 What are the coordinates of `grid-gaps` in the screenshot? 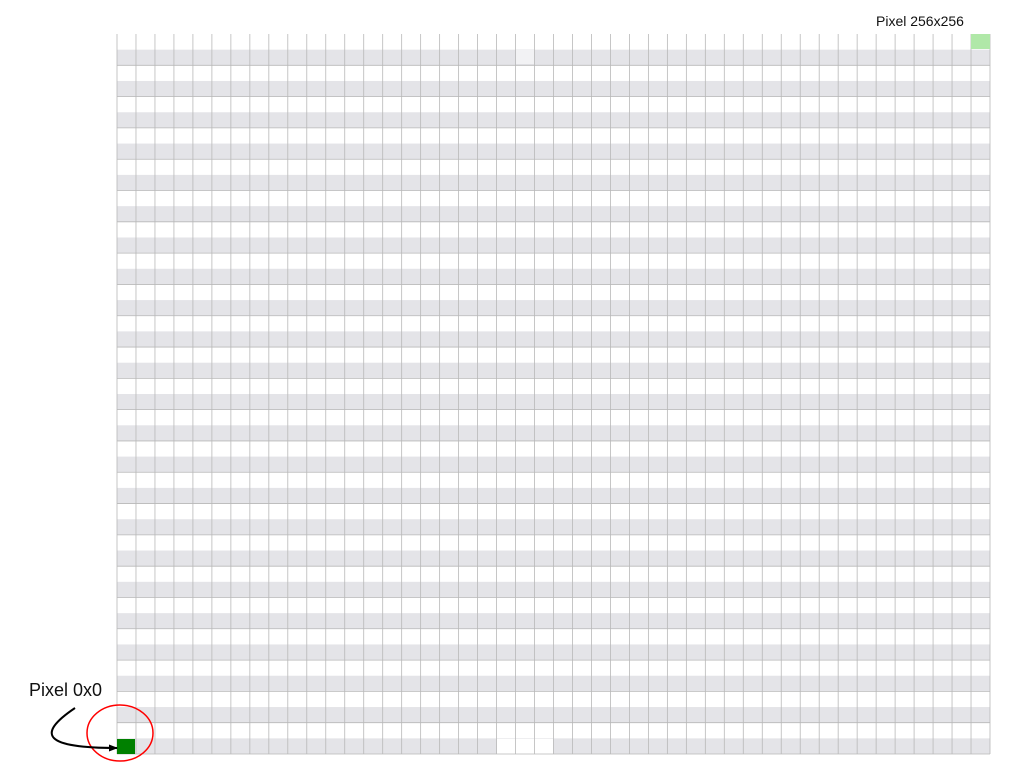 It's located at (525, 401).